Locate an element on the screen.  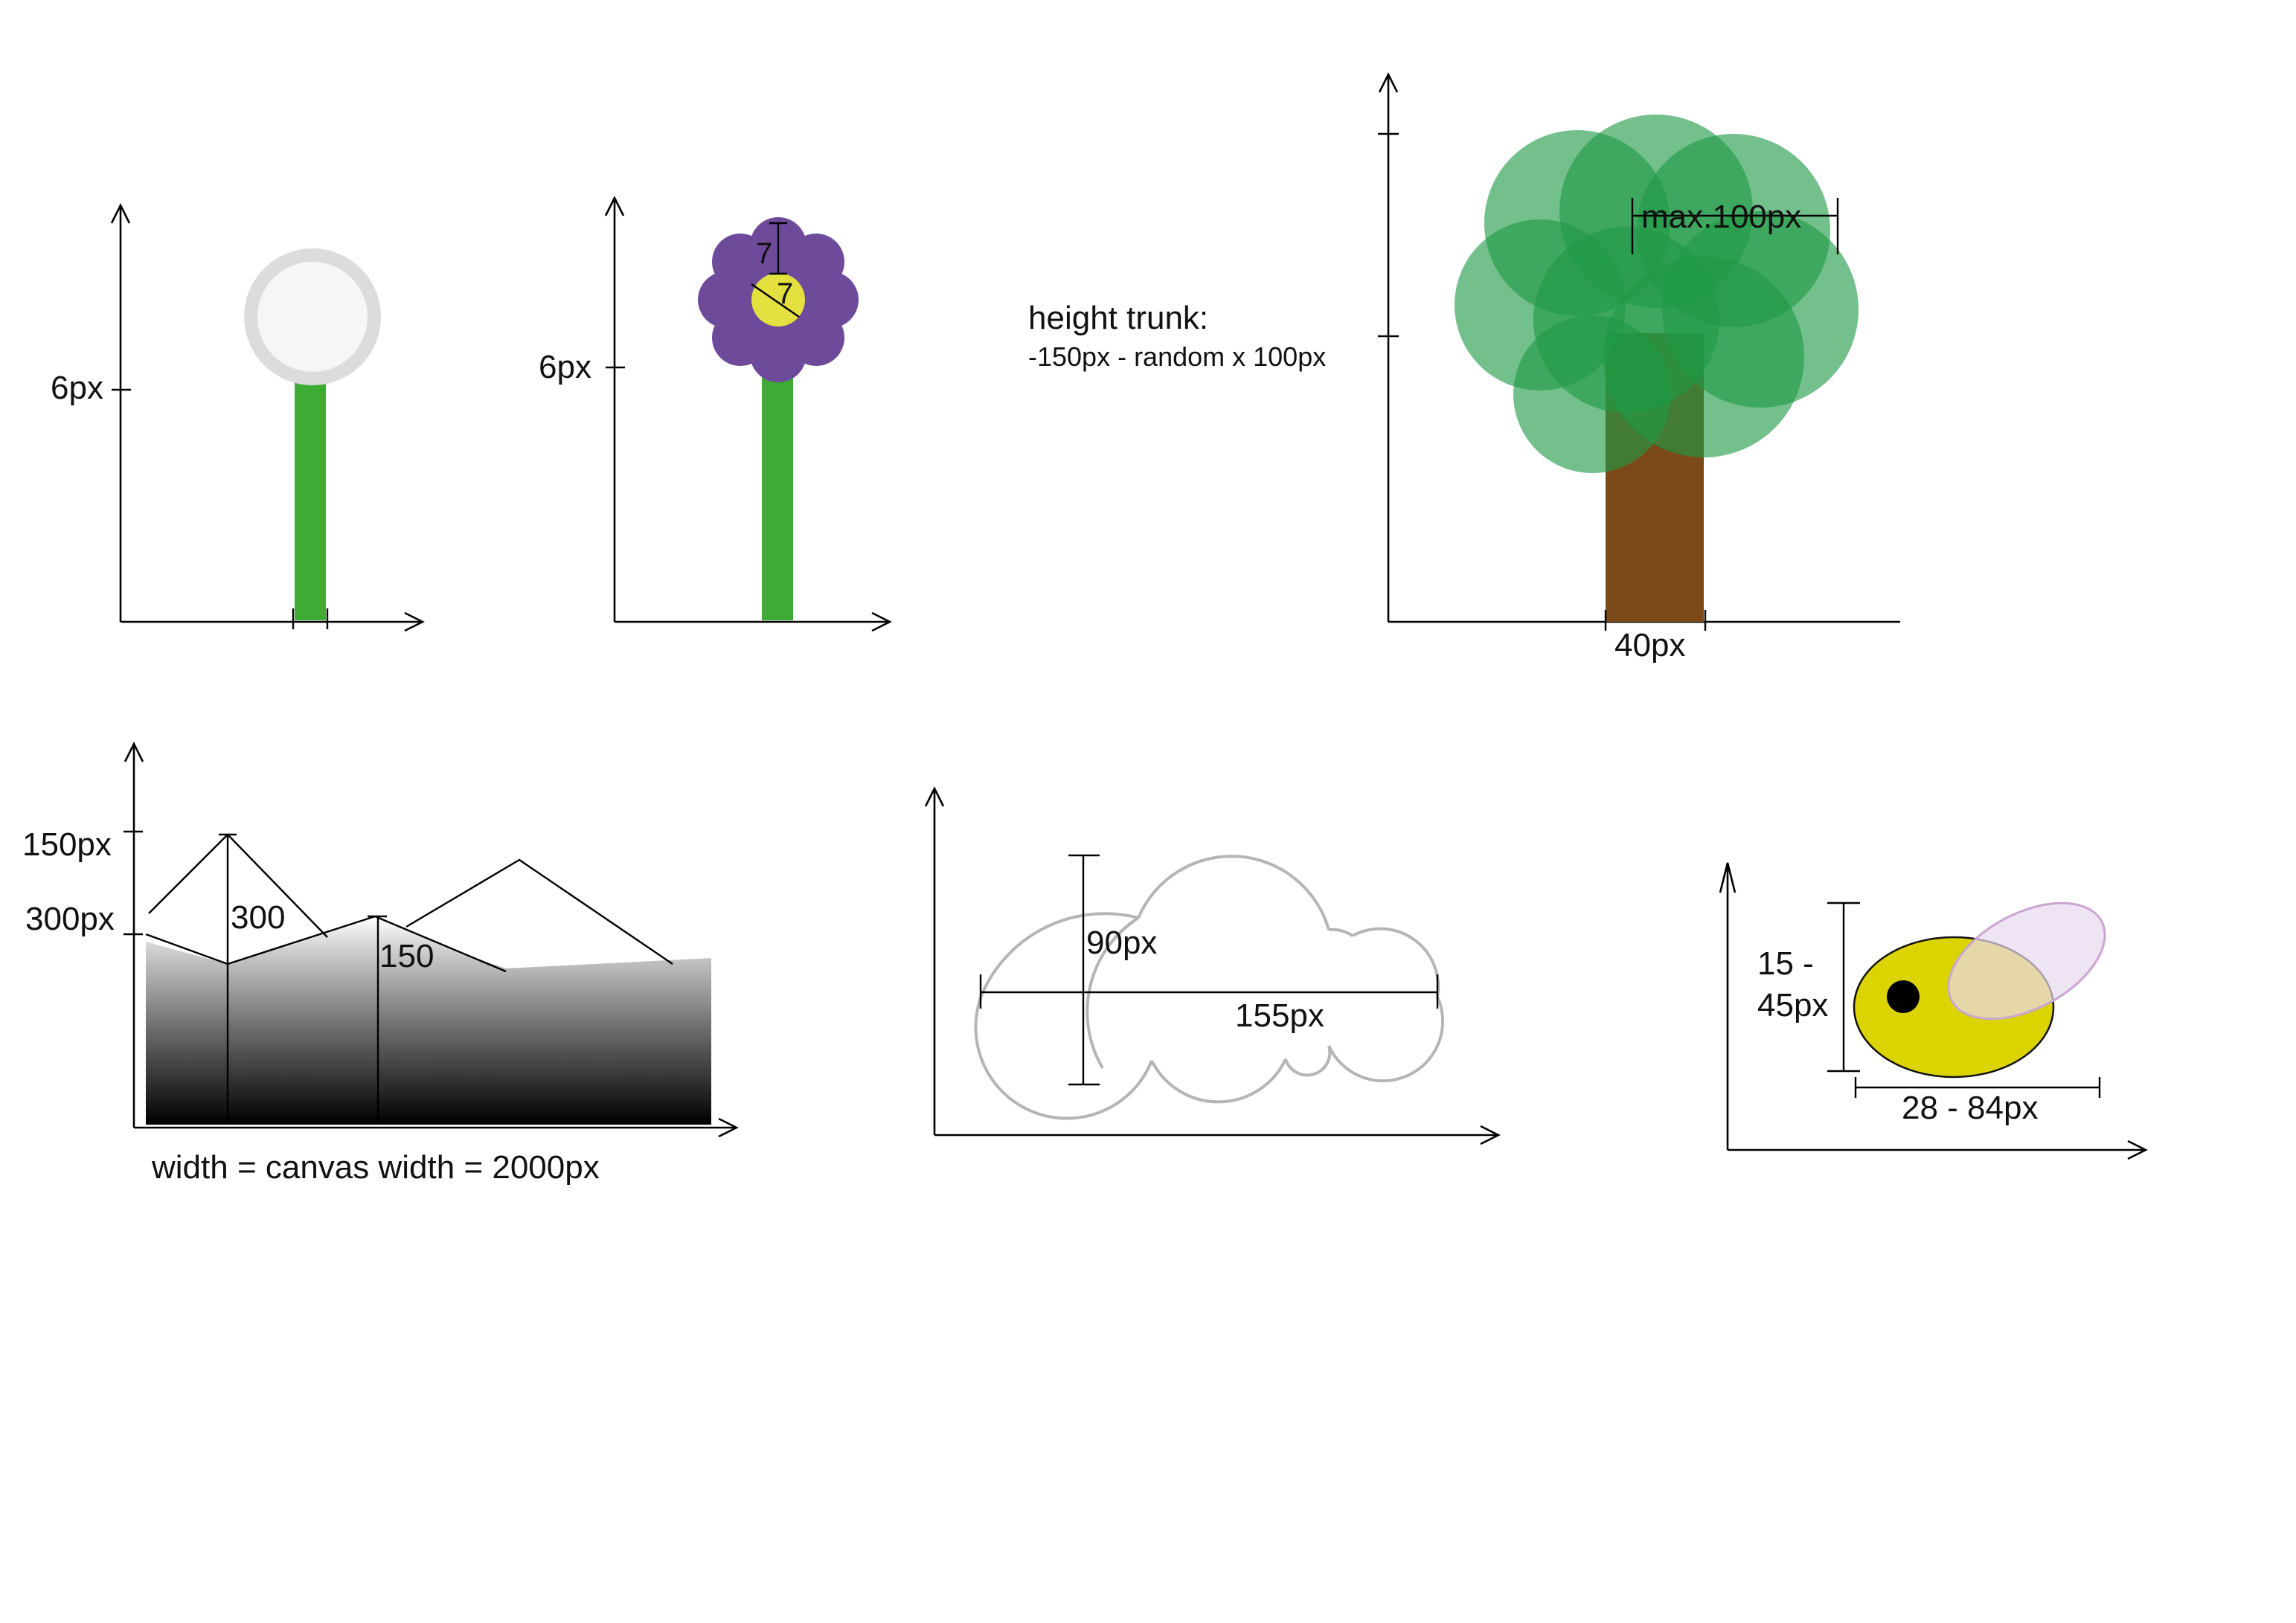
flower-center is located at coordinates (778, 300).